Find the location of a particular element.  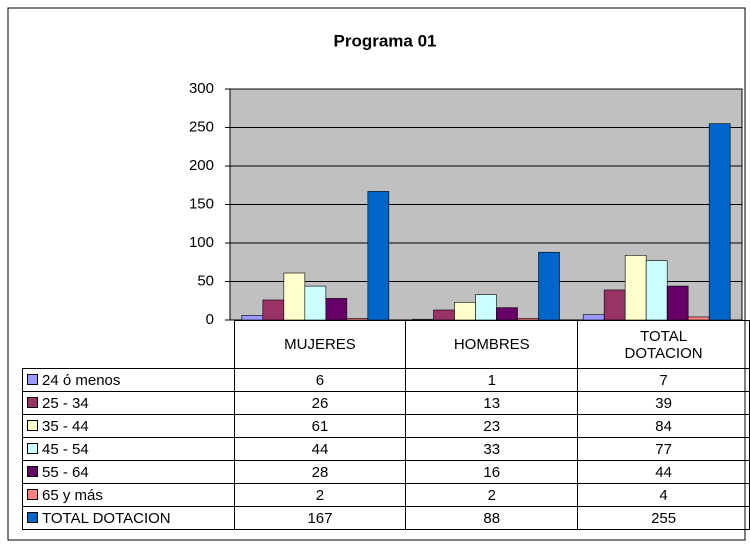

legend-cell: 65 y más is located at coordinates (128, 495).